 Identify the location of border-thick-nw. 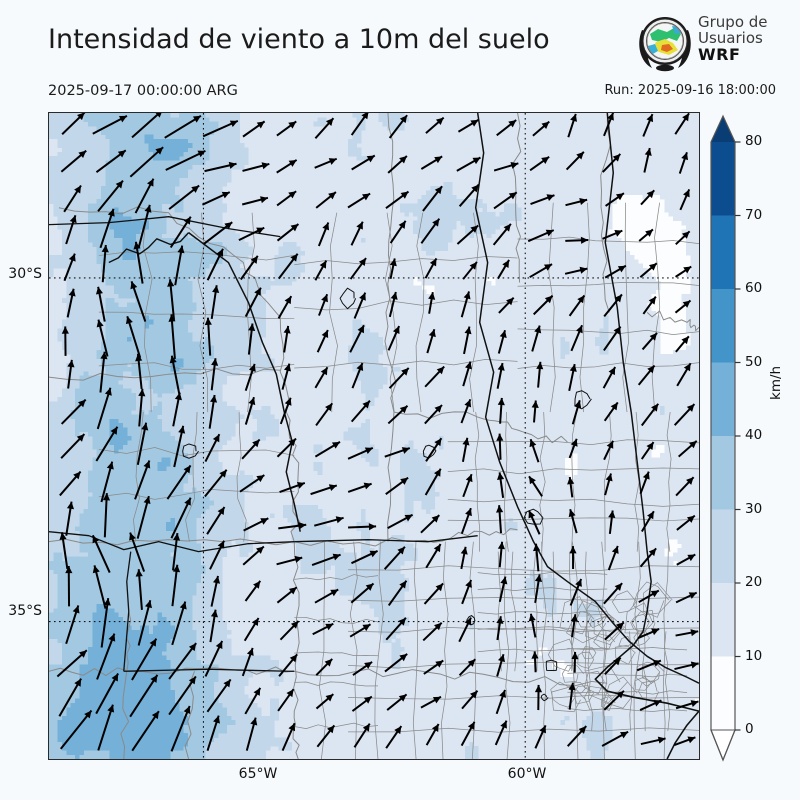
(149, 248).